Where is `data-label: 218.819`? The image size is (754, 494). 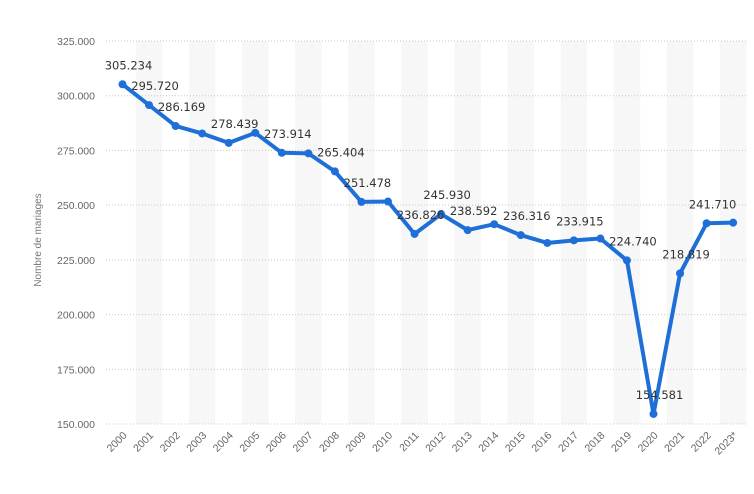 data-label: 218.819 is located at coordinates (686, 254).